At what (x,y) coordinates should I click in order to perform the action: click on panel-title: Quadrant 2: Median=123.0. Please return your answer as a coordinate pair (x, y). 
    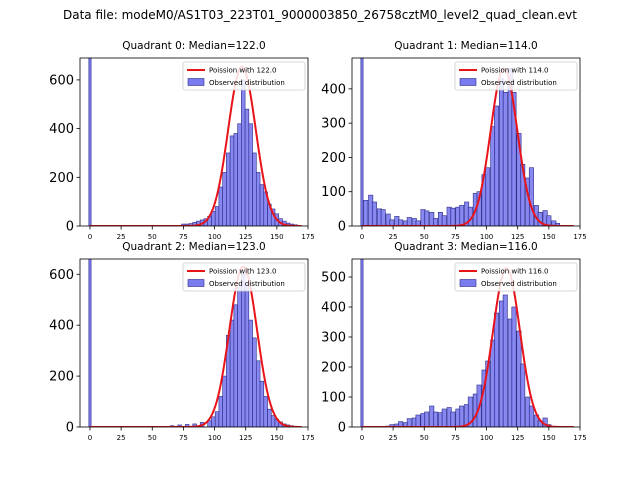
    Looking at the image, I should click on (193, 247).